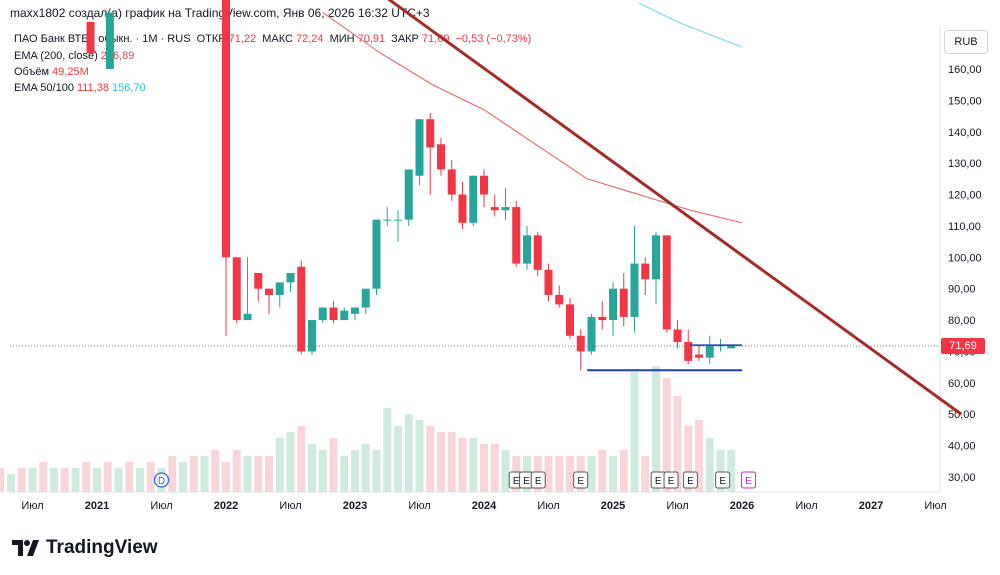 The image size is (1000, 575). What do you see at coordinates (342, 39) in the screenshot?
I see `low-label: МИН` at bounding box center [342, 39].